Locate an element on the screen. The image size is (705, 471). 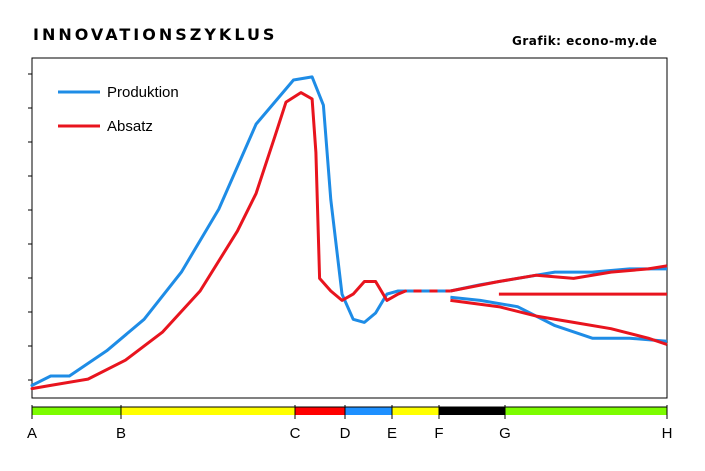
phase-label-b: B is located at coordinates (121, 433).